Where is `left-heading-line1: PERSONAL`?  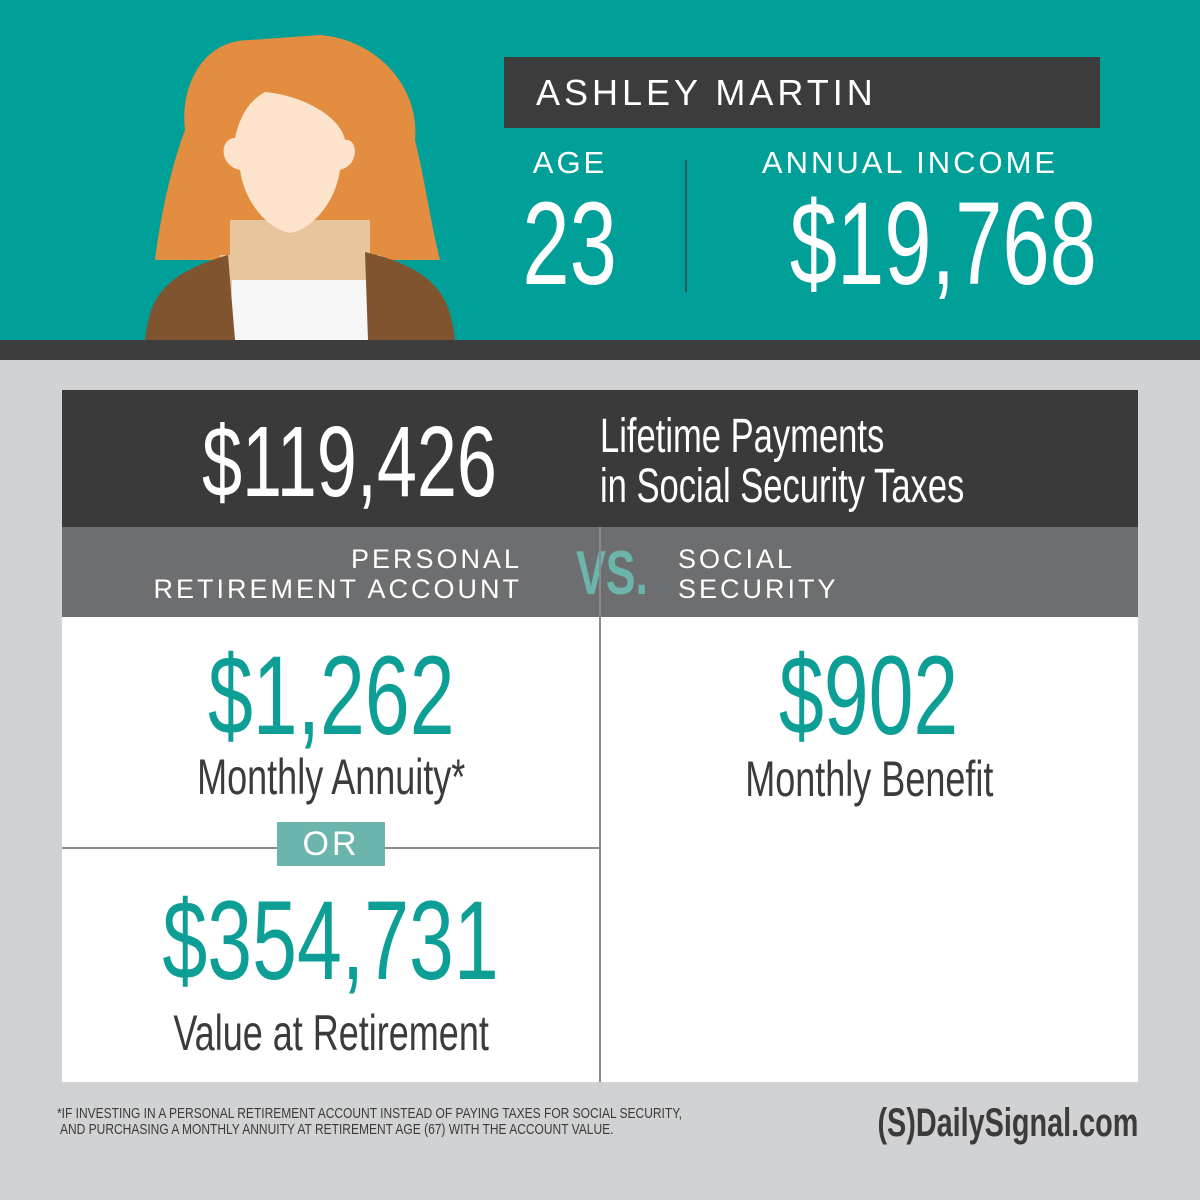 left-heading-line1: PERSONAL is located at coordinates (436, 559).